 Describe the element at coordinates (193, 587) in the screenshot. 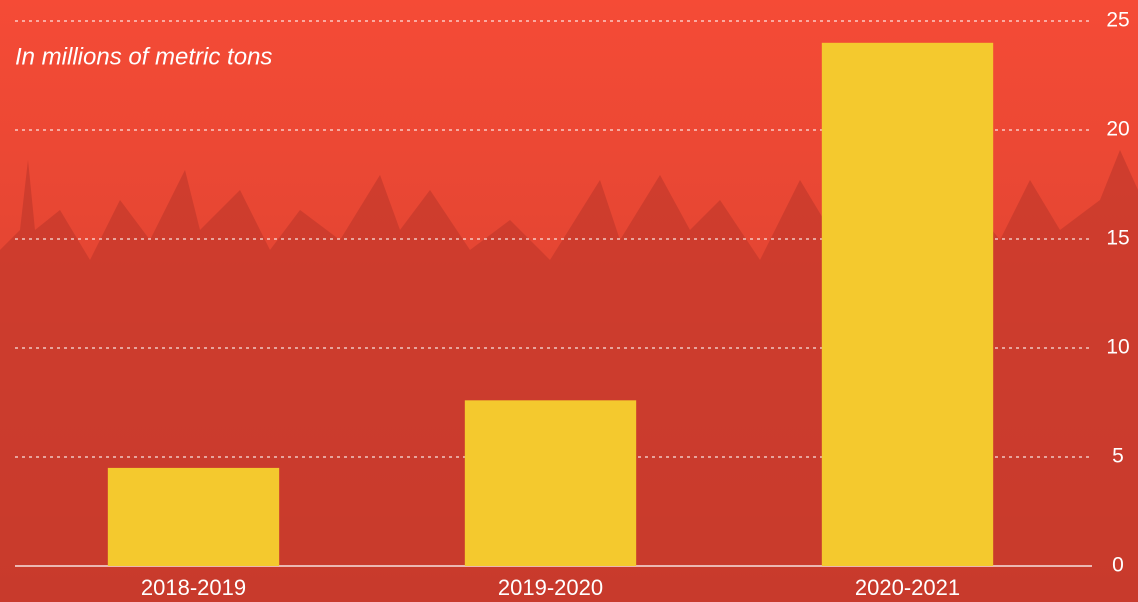

I see `x-tick-label: 2018-2019` at that location.